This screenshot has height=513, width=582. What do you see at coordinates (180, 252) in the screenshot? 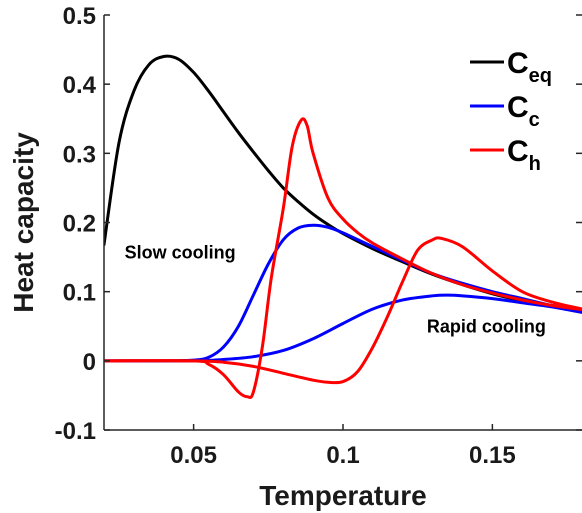
I see `annotation-label: Slow cooling` at bounding box center [180, 252].